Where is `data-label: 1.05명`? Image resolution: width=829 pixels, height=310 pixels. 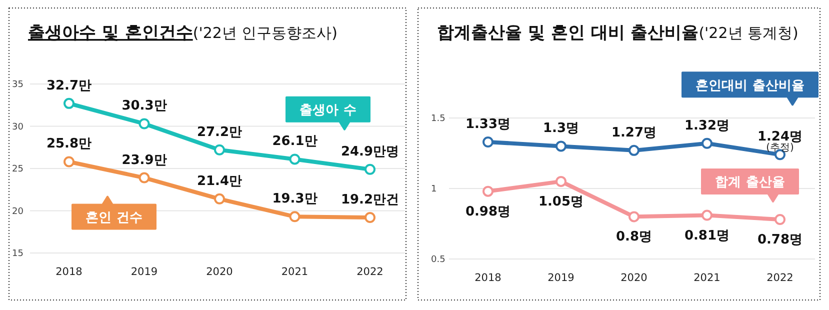 data-label: 1.05명 is located at coordinates (561, 202).